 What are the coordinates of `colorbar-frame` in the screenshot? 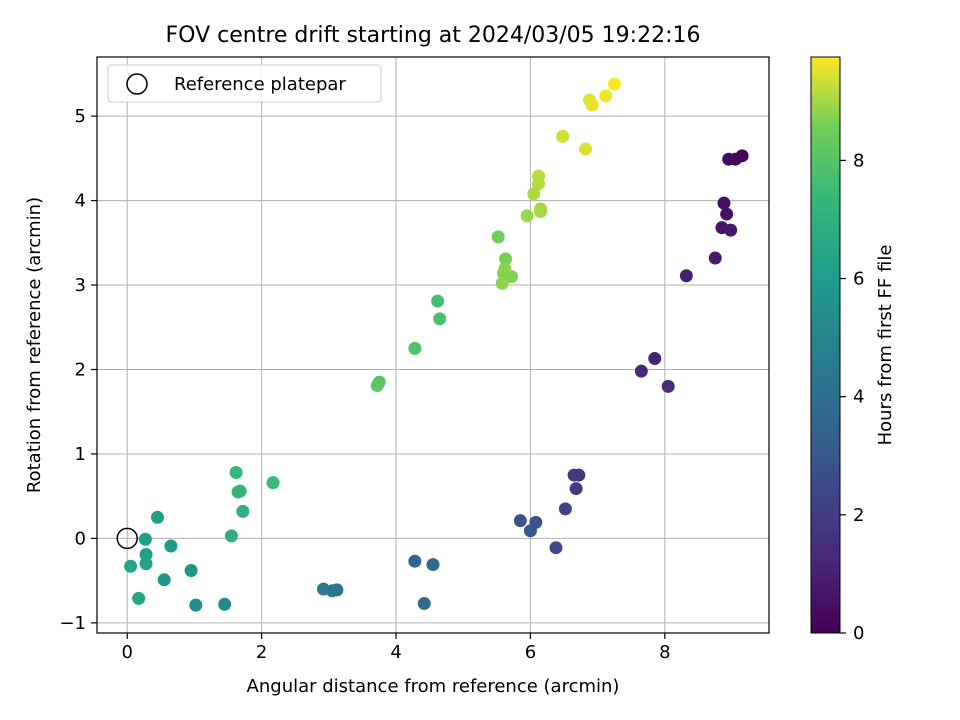 It's located at (825, 345).